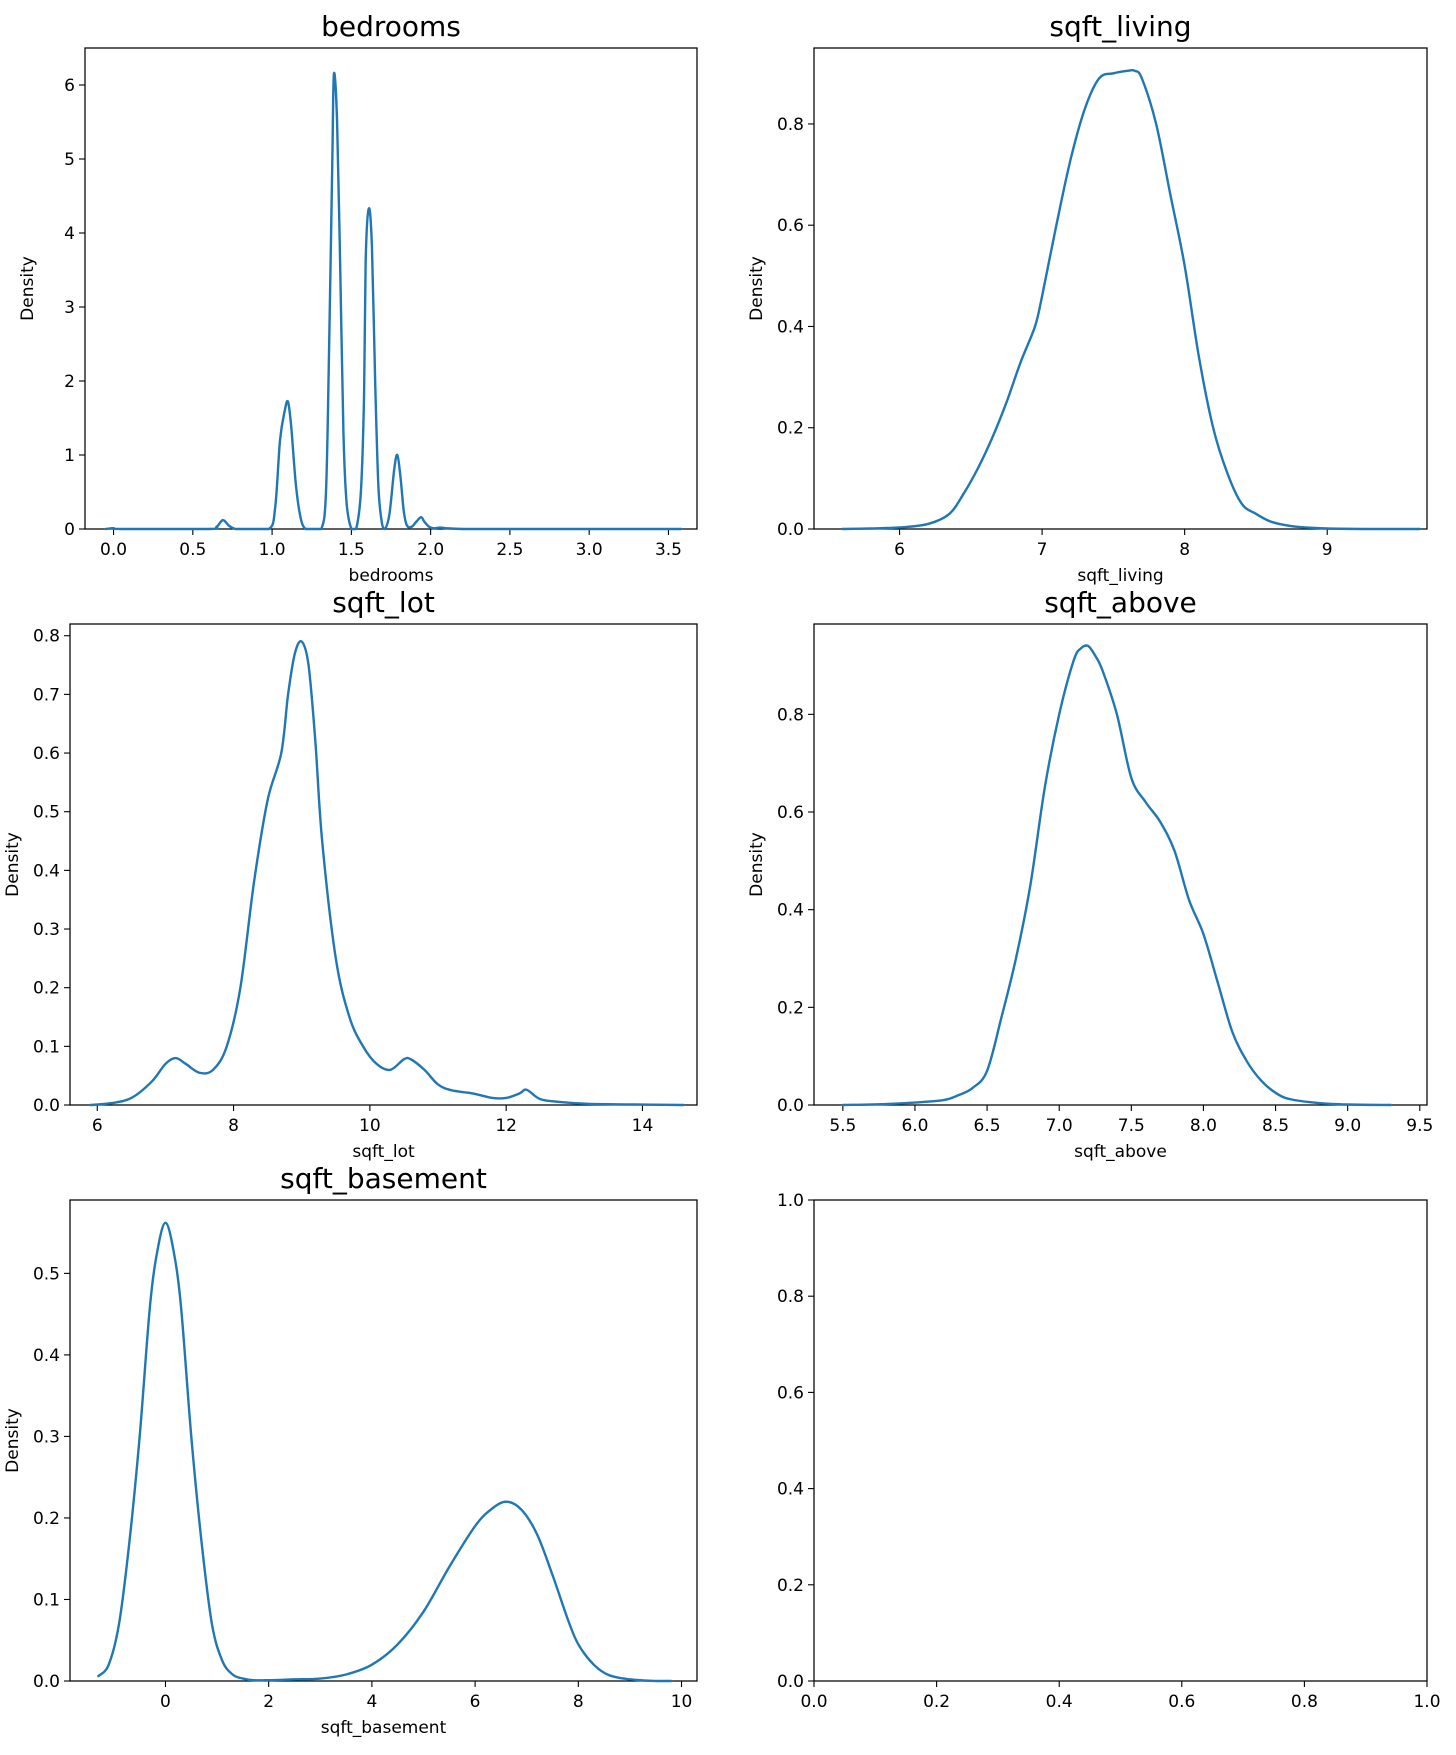 Image resolution: width=1456 pixels, height=1755 pixels. Describe the element at coordinates (391, 26) in the screenshot. I see `panel-title: bedrooms` at that location.